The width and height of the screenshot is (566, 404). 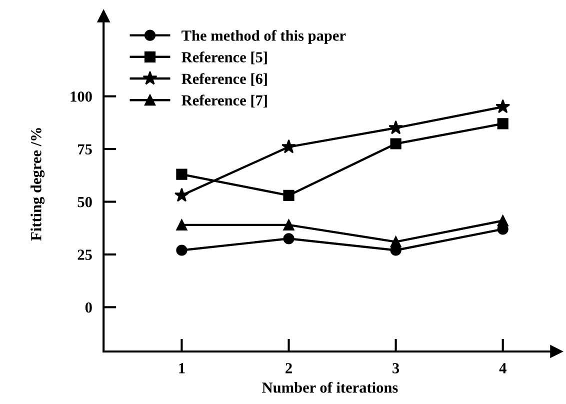 What do you see at coordinates (85, 255) in the screenshot?
I see `y-tick-label: 25` at bounding box center [85, 255].